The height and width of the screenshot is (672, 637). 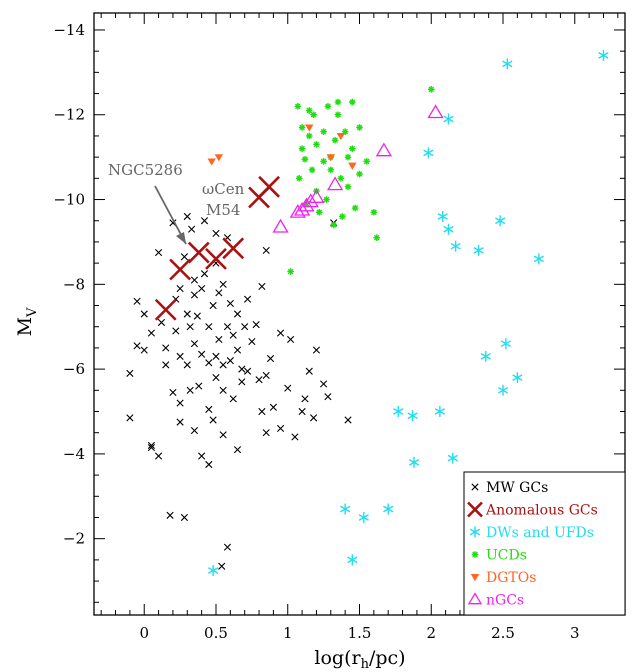 What do you see at coordinates (503, 633) in the screenshot?
I see `x-tick-label: 2.5` at bounding box center [503, 633].